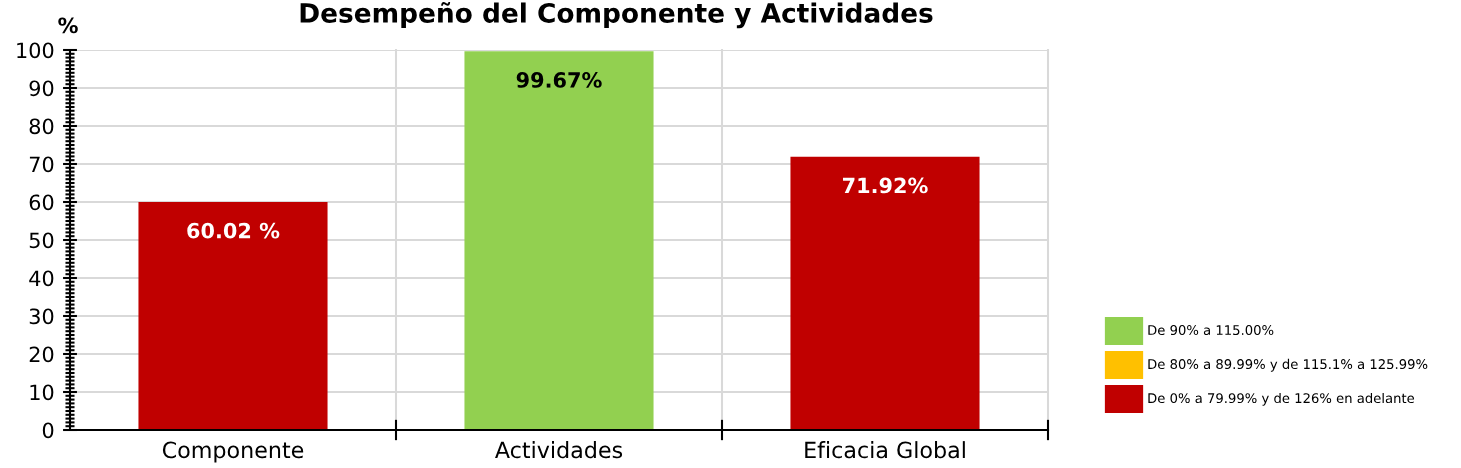  Describe the element at coordinates (885, 185) in the screenshot. I see `data-label: 71.92%` at that location.